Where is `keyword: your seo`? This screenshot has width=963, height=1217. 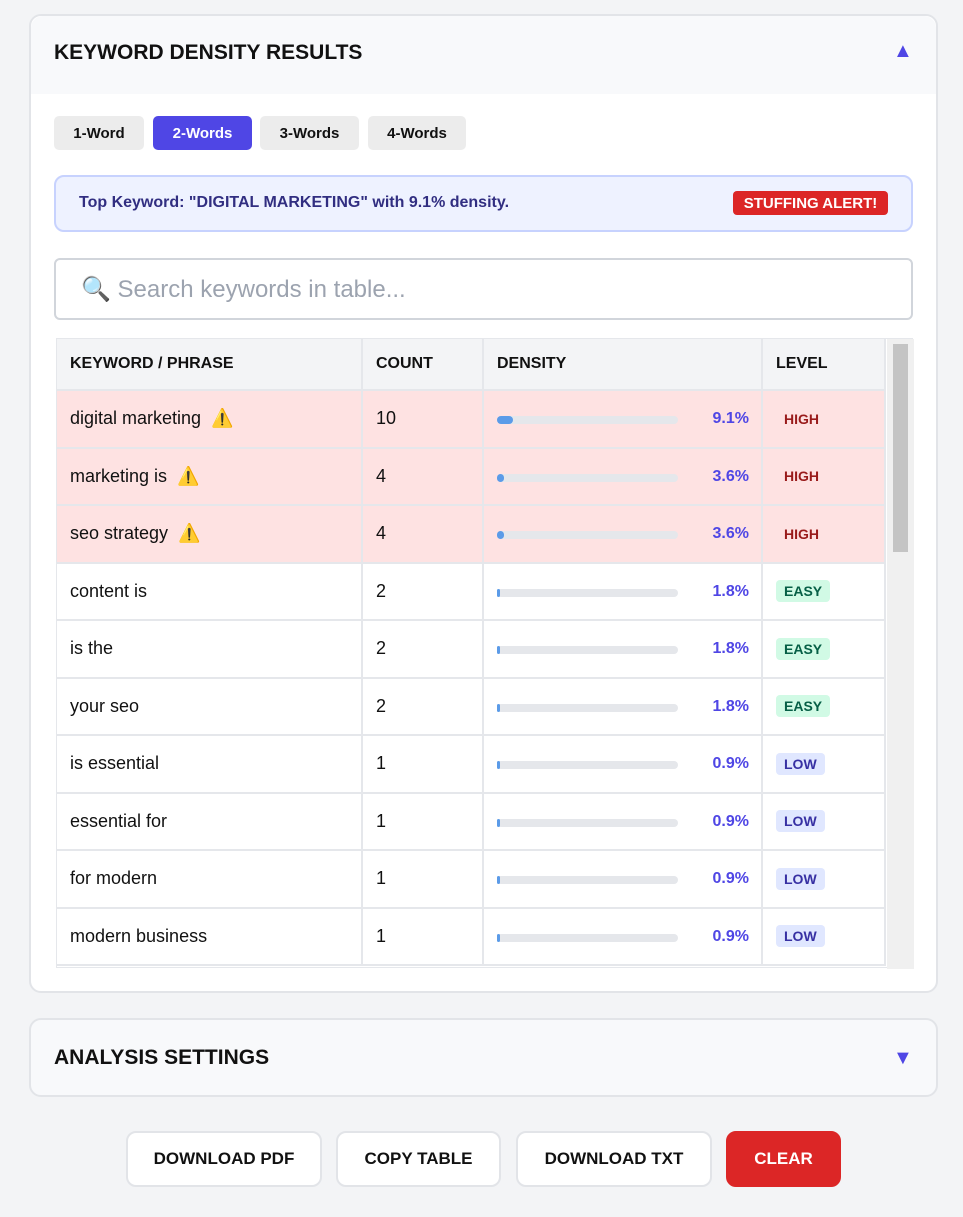 keyword: your seo is located at coordinates (105, 705).